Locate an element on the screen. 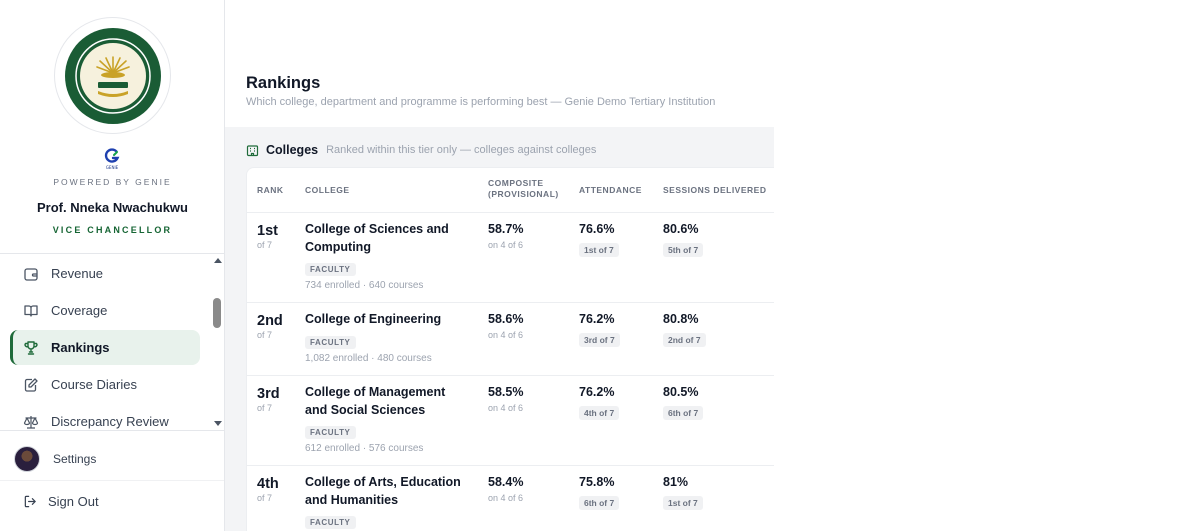 Image resolution: width=1200 pixels, height=531 pixels. attendance-rank-badge: 4th of 7 is located at coordinates (599, 413).